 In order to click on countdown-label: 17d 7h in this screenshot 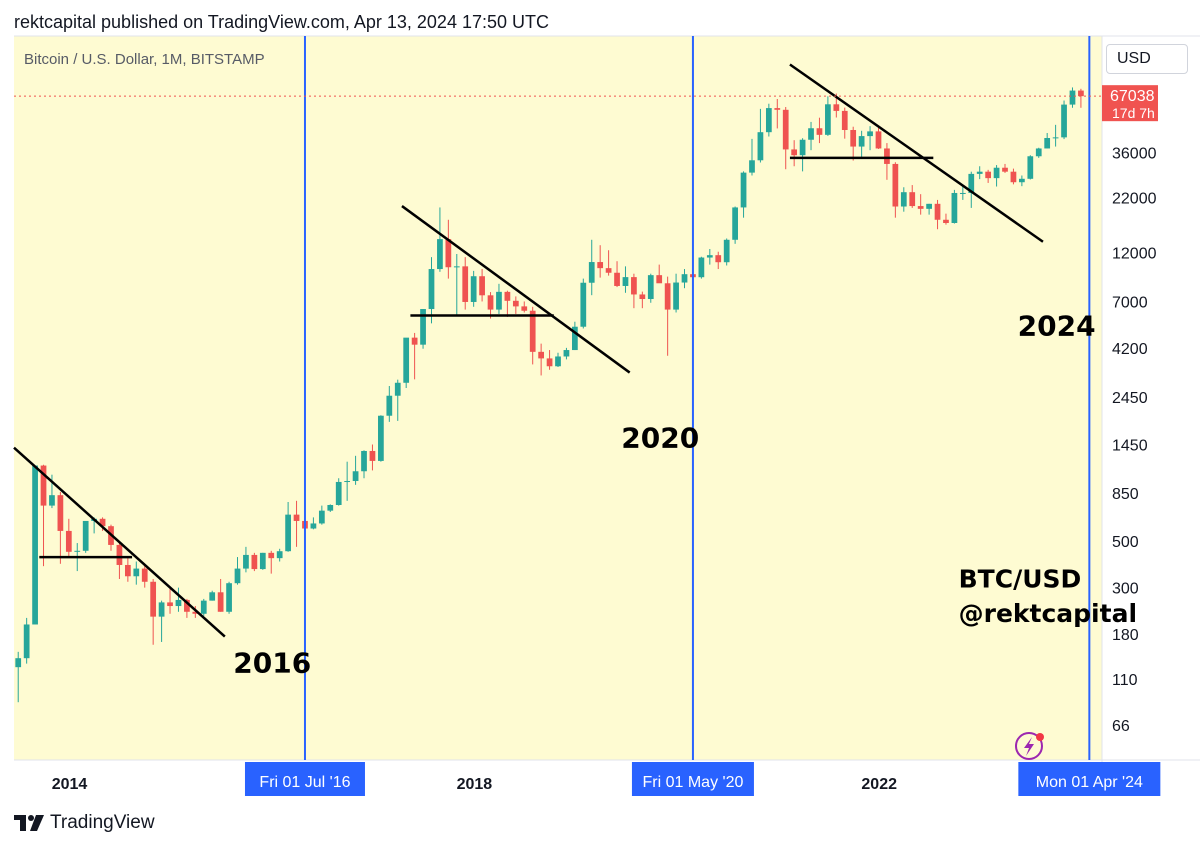, I will do `click(1133, 113)`.